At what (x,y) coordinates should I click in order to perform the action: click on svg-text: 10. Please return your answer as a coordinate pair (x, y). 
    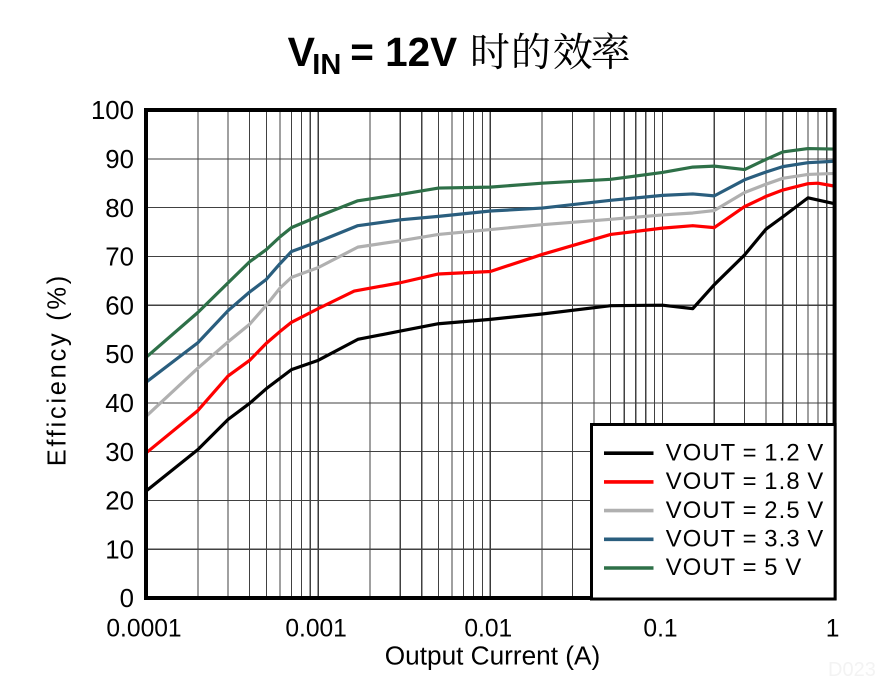
    Looking at the image, I should click on (119, 550).